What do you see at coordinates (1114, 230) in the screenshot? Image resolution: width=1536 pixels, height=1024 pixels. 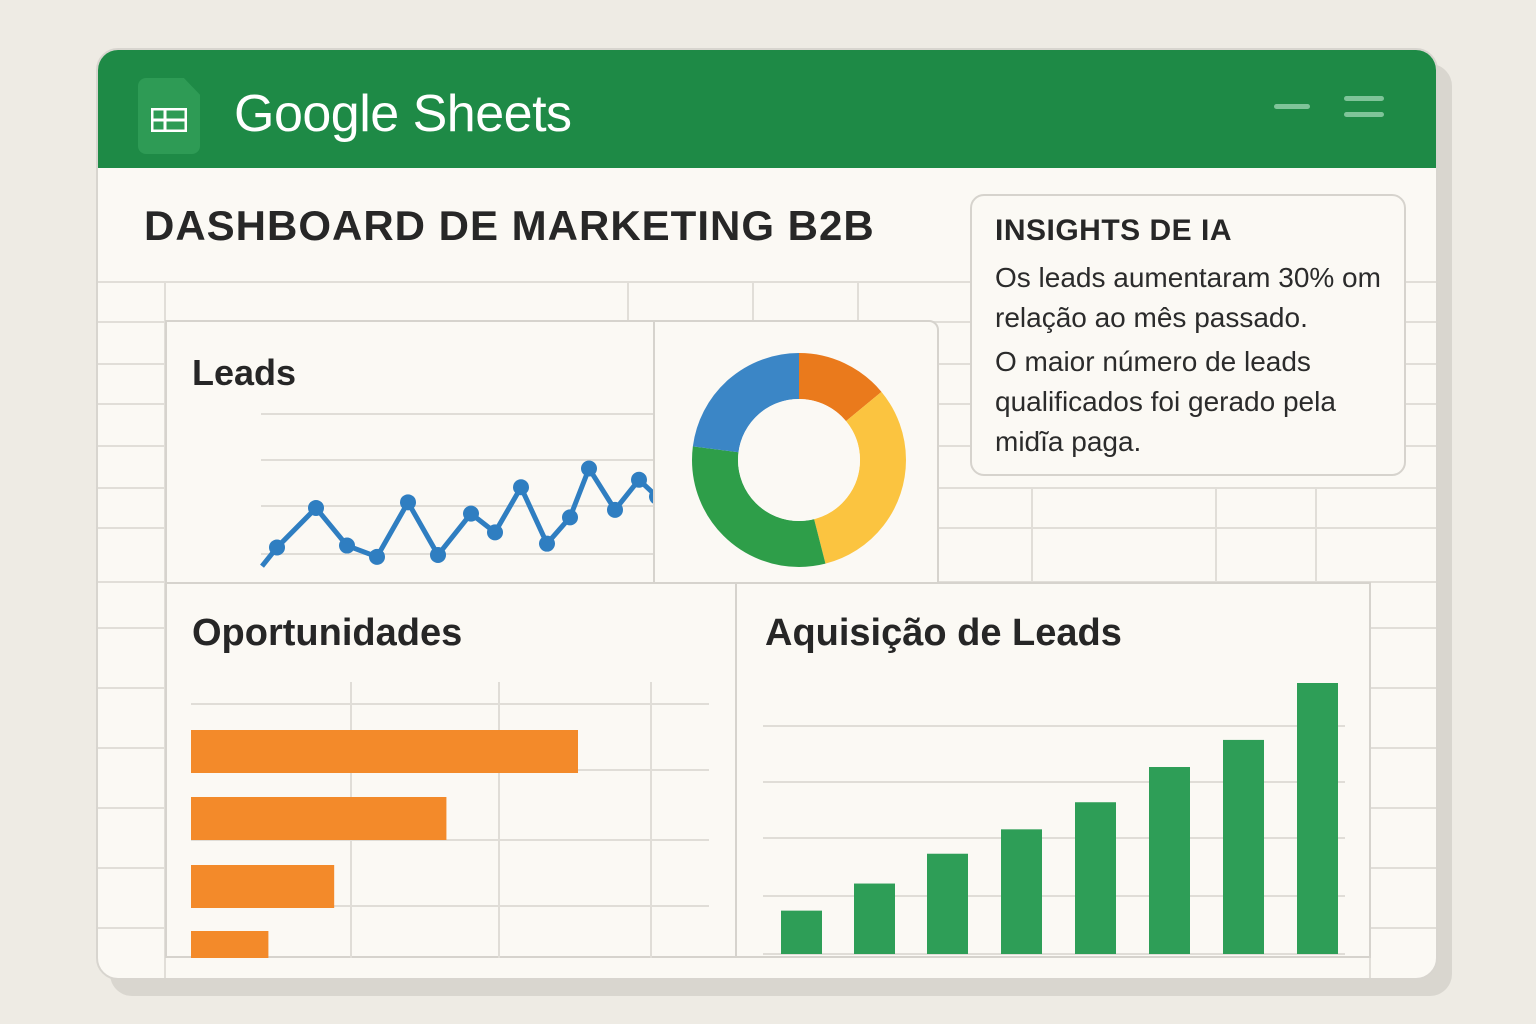 I see `insights-title: INSIGHTS DE IA` at bounding box center [1114, 230].